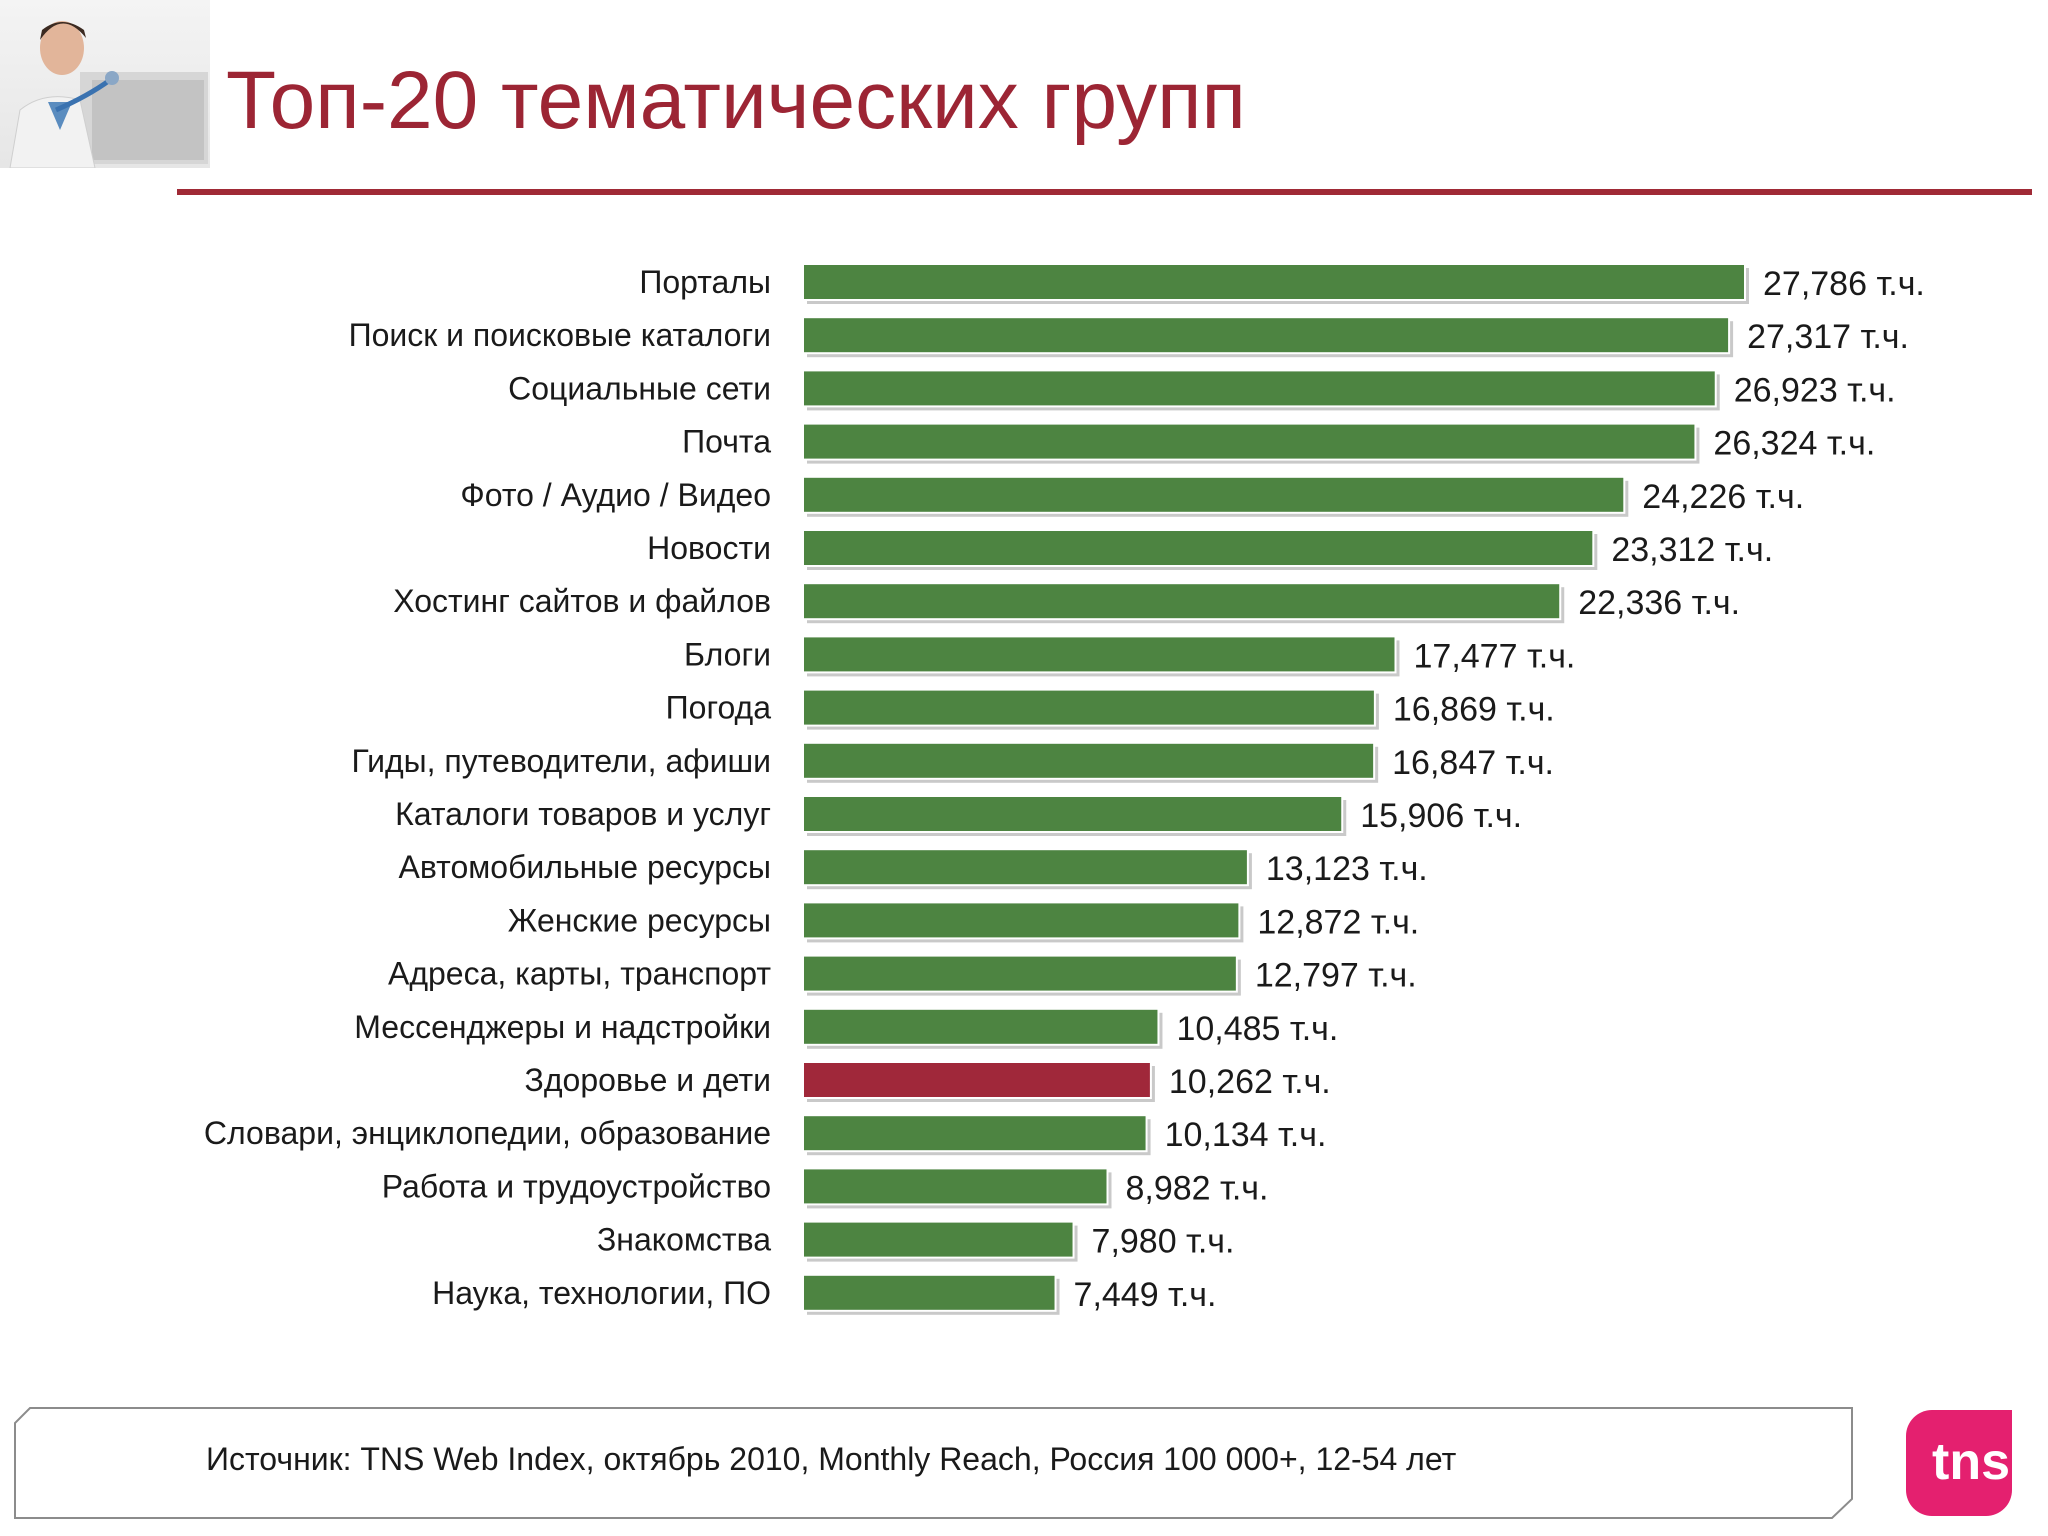  I want to click on value-label: 17,477 т.ч., so click(1495, 656).